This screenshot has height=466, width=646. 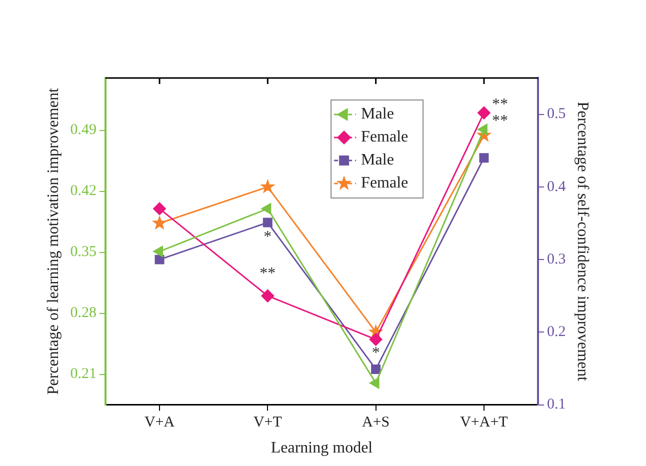 I want to click on y-tick-label: 0.42, so click(x=83, y=191).